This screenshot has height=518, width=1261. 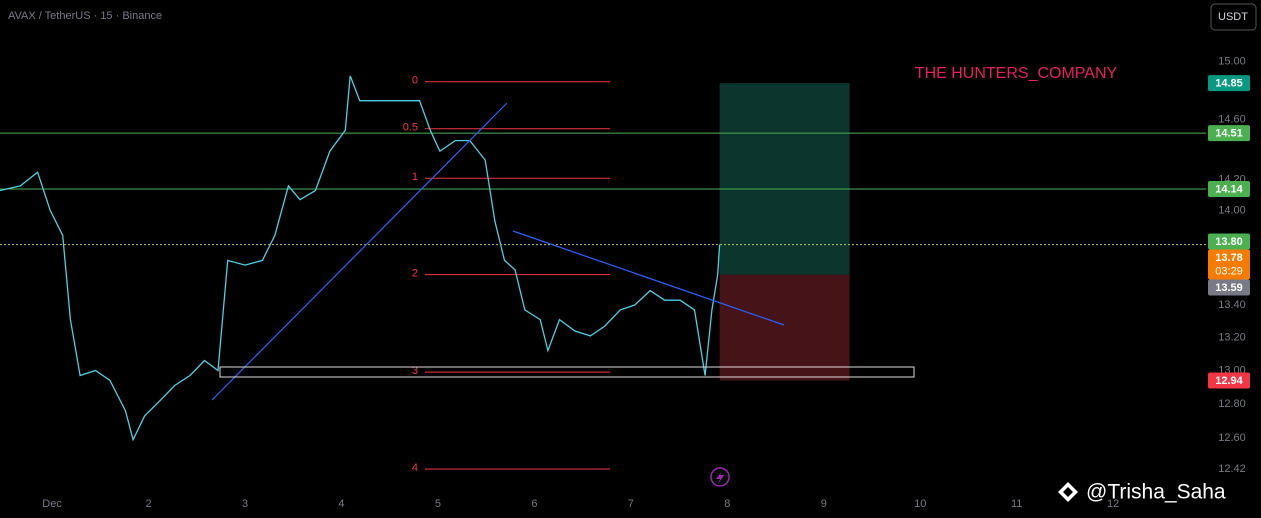 I want to click on fib-label: 3, so click(x=415, y=371).